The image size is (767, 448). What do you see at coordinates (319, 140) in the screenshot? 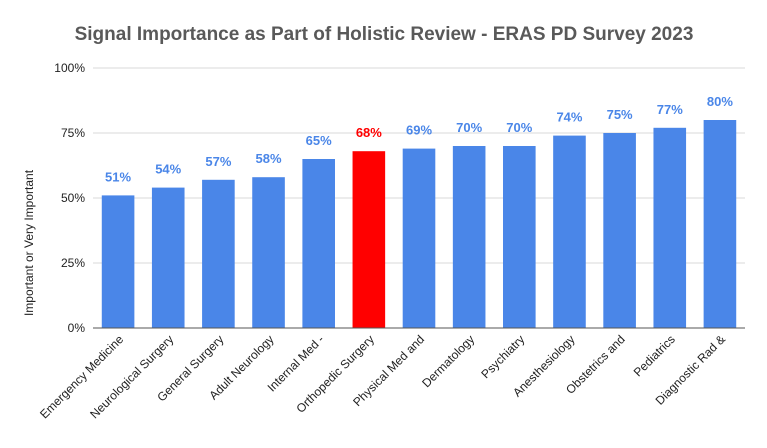
I see `data-label: 65%` at bounding box center [319, 140].